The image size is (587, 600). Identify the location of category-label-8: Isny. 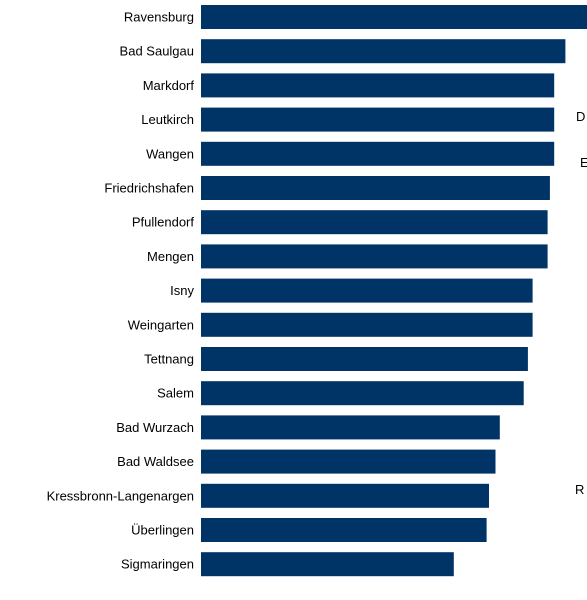
(182, 290).